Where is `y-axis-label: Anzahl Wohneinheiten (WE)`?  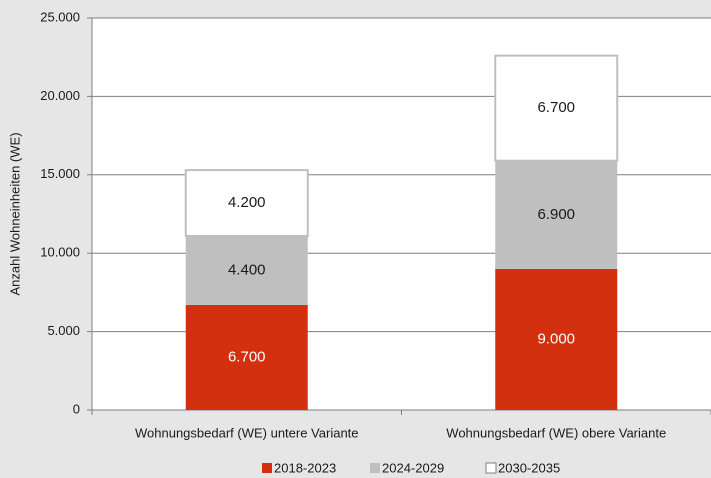 y-axis-label: Anzahl Wohneinheiten (WE) is located at coordinates (14, 213).